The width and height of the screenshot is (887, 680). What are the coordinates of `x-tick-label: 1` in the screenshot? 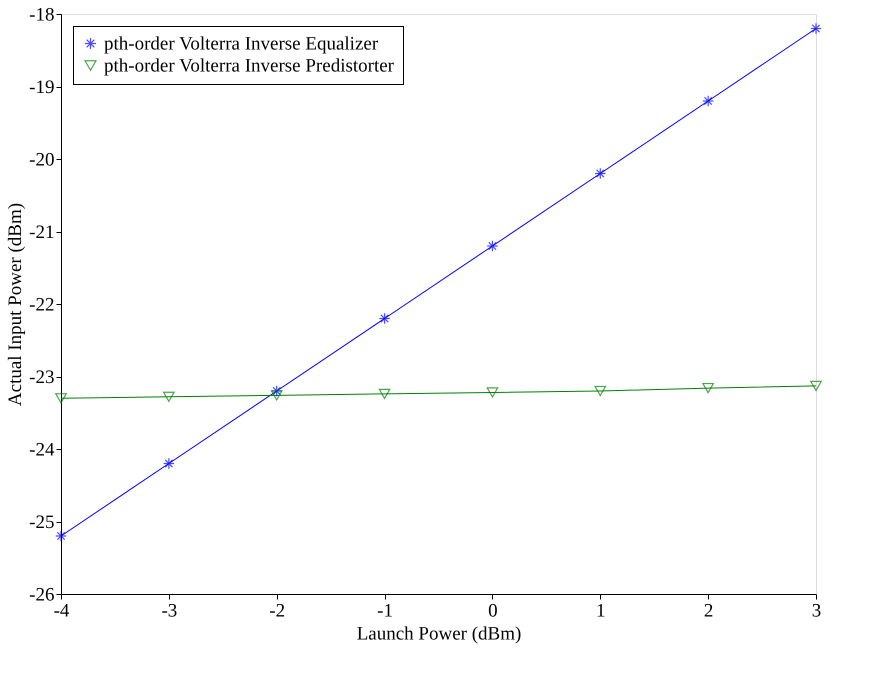 It's located at (601, 611).